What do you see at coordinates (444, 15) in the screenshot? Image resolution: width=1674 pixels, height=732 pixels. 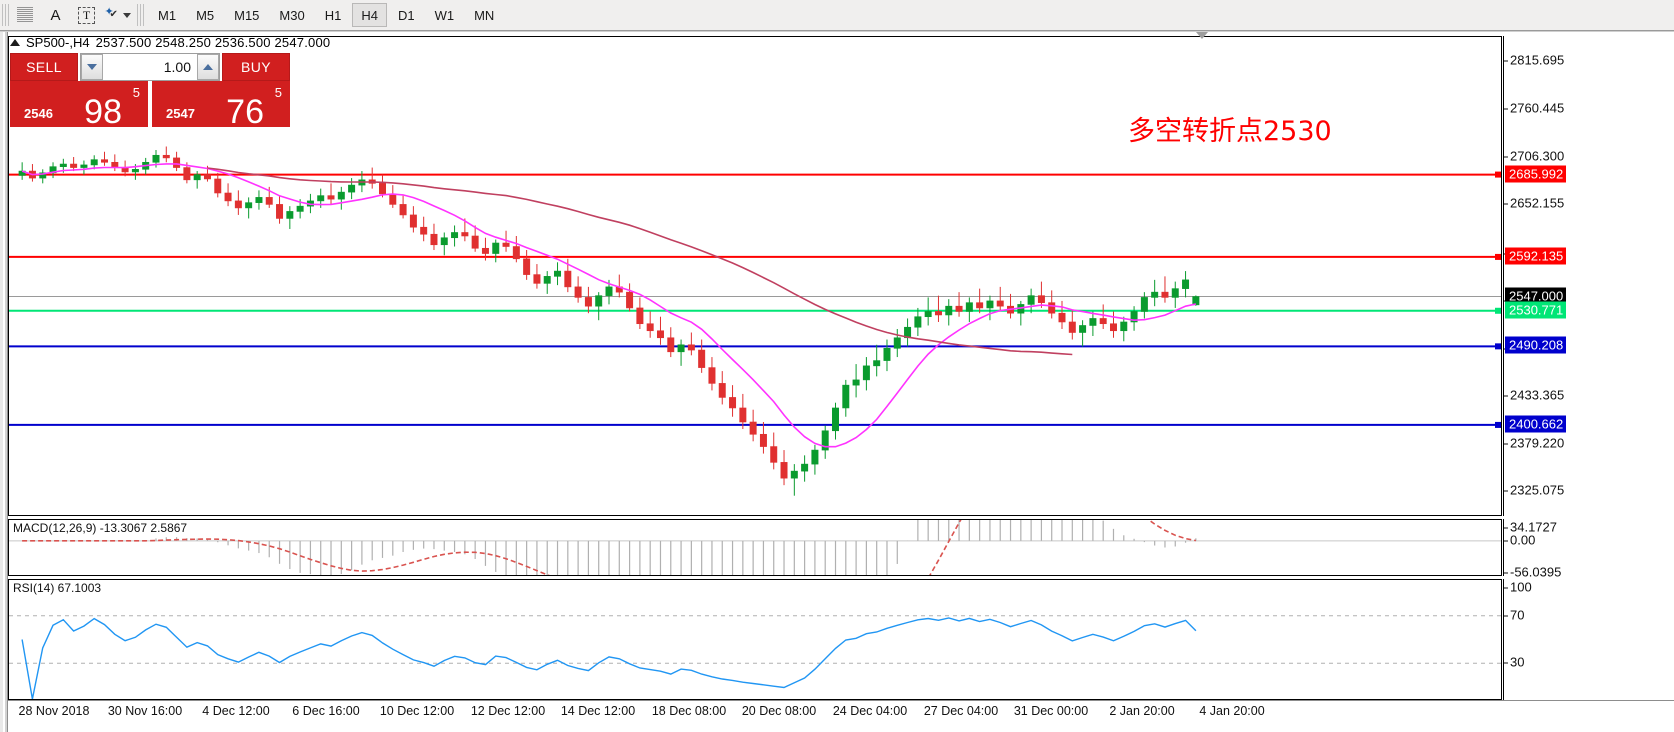 I see `timeframe-w1: W1` at bounding box center [444, 15].